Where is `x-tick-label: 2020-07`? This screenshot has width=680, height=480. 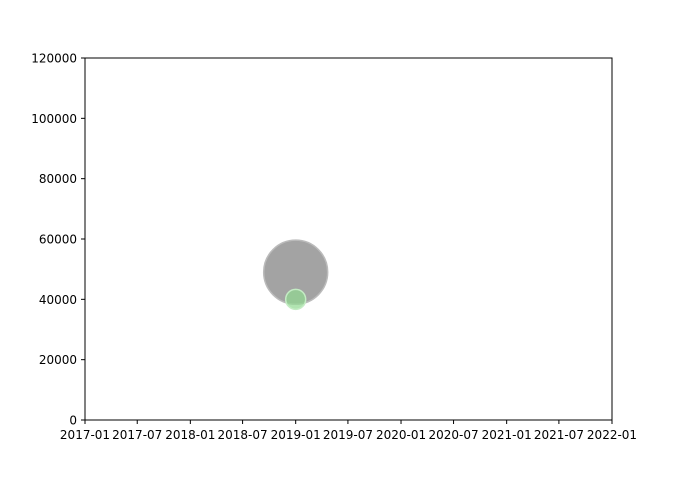 x-tick-label: 2020-07 is located at coordinates (453, 435).